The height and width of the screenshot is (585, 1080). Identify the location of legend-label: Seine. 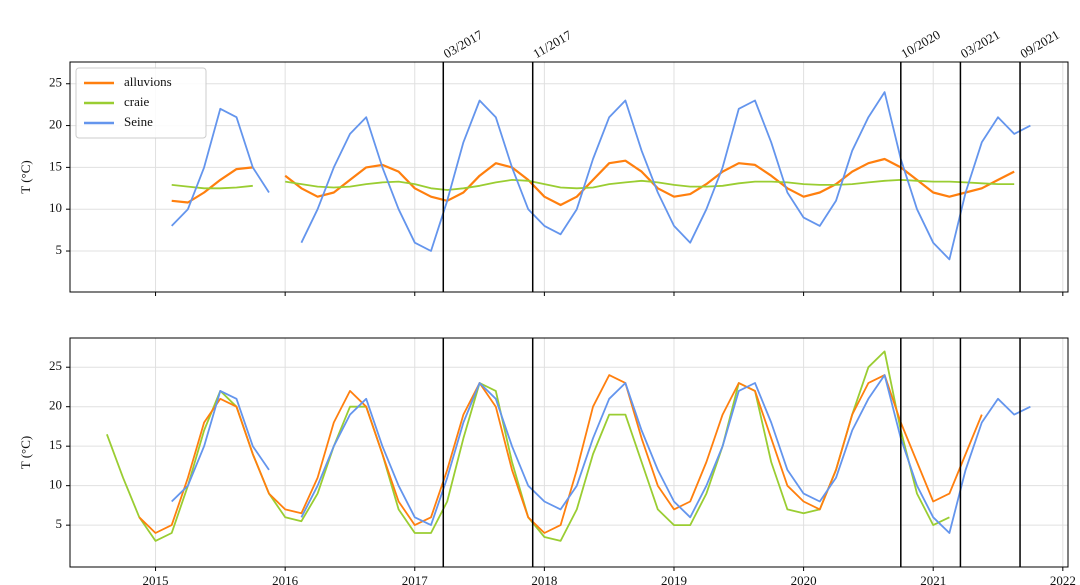
(138, 121).